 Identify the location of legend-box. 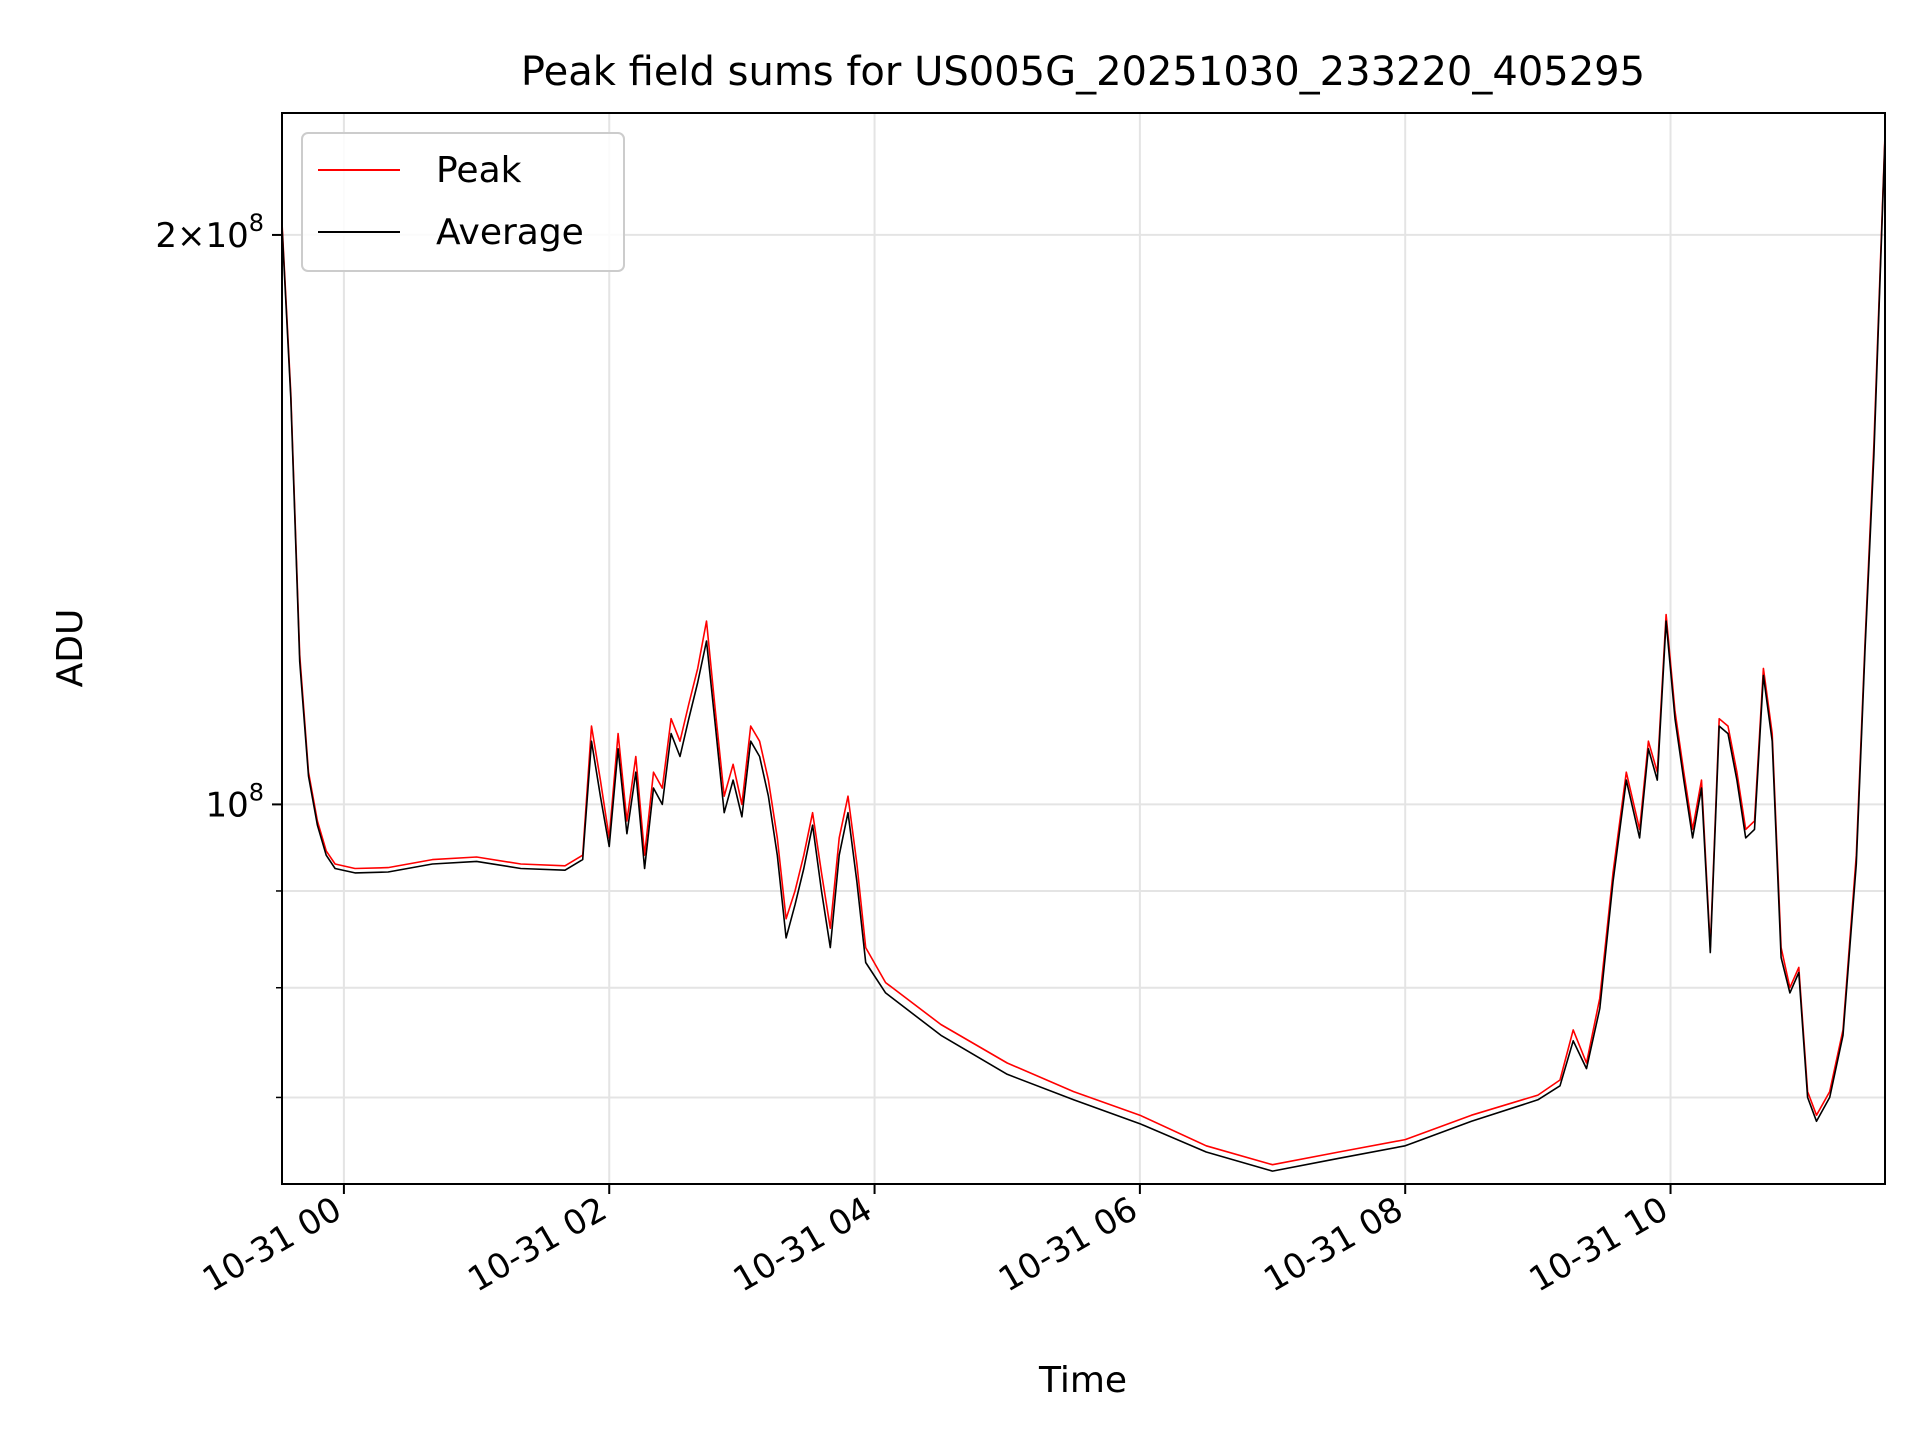
(463, 202).